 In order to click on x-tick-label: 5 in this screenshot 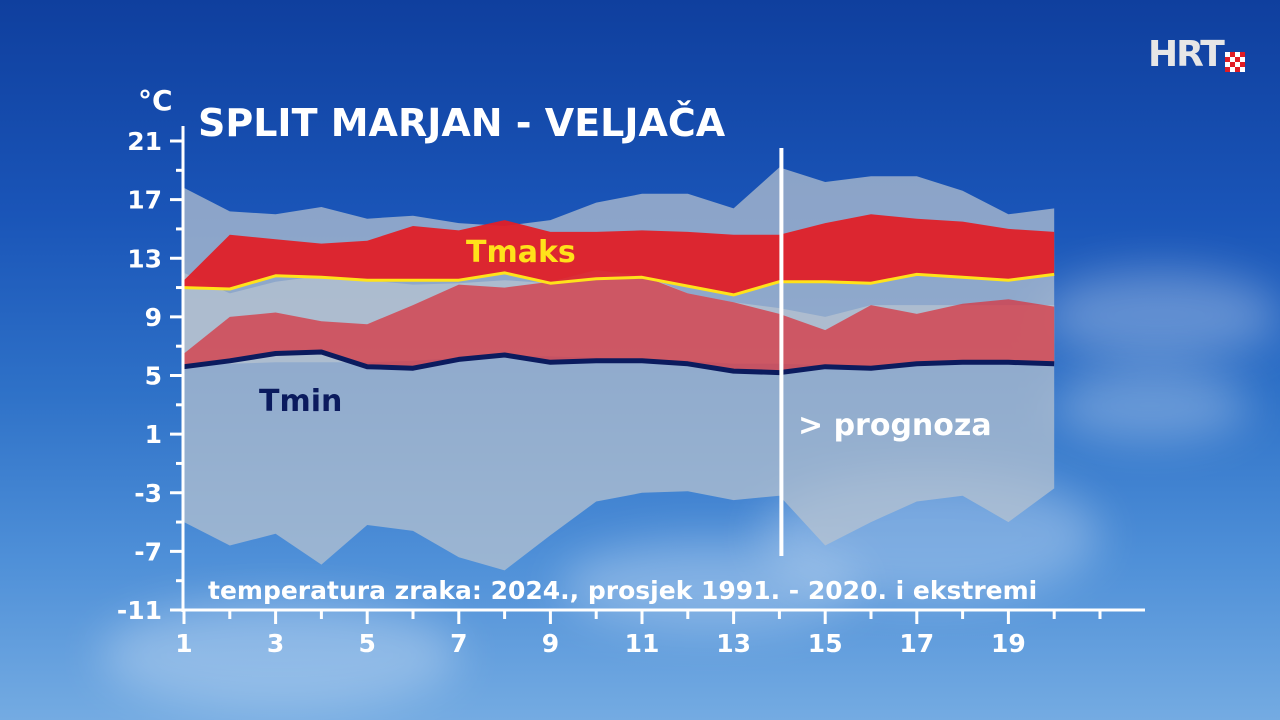, I will do `click(366, 643)`.